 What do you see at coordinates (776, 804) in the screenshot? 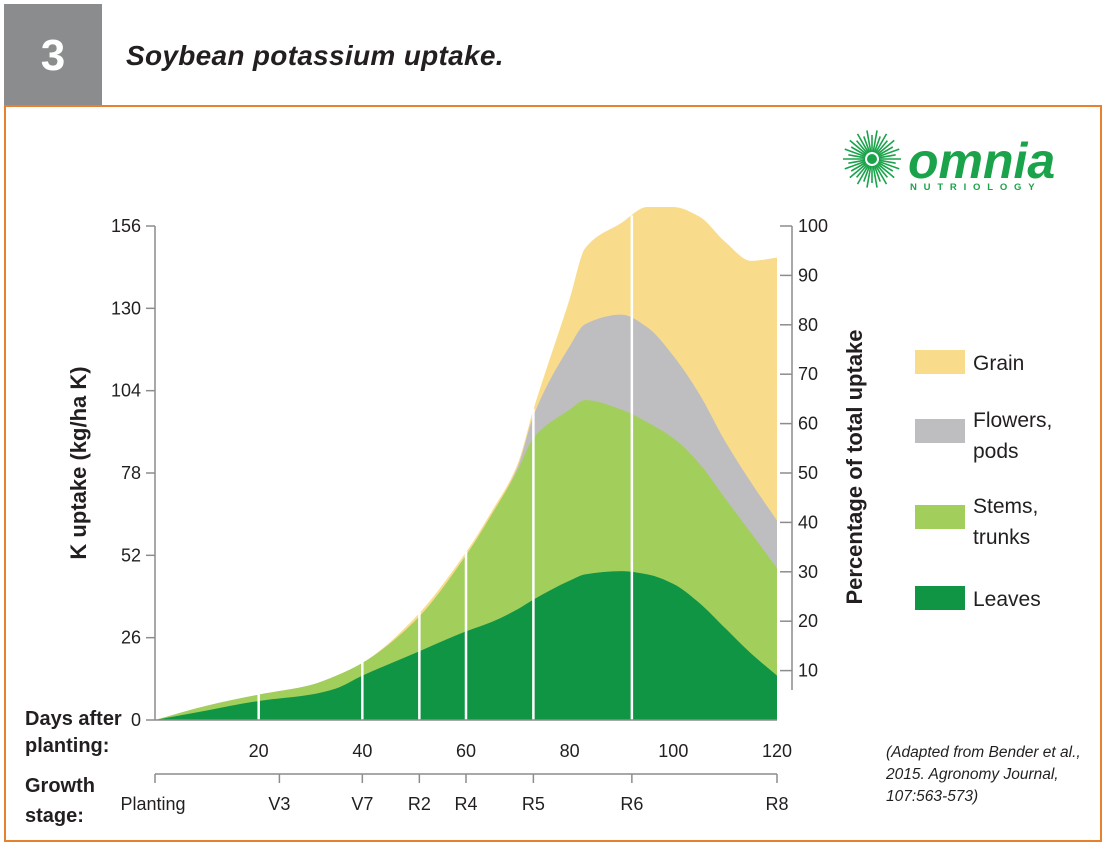
I see `growth-stage-tick-label: R8` at bounding box center [776, 804].